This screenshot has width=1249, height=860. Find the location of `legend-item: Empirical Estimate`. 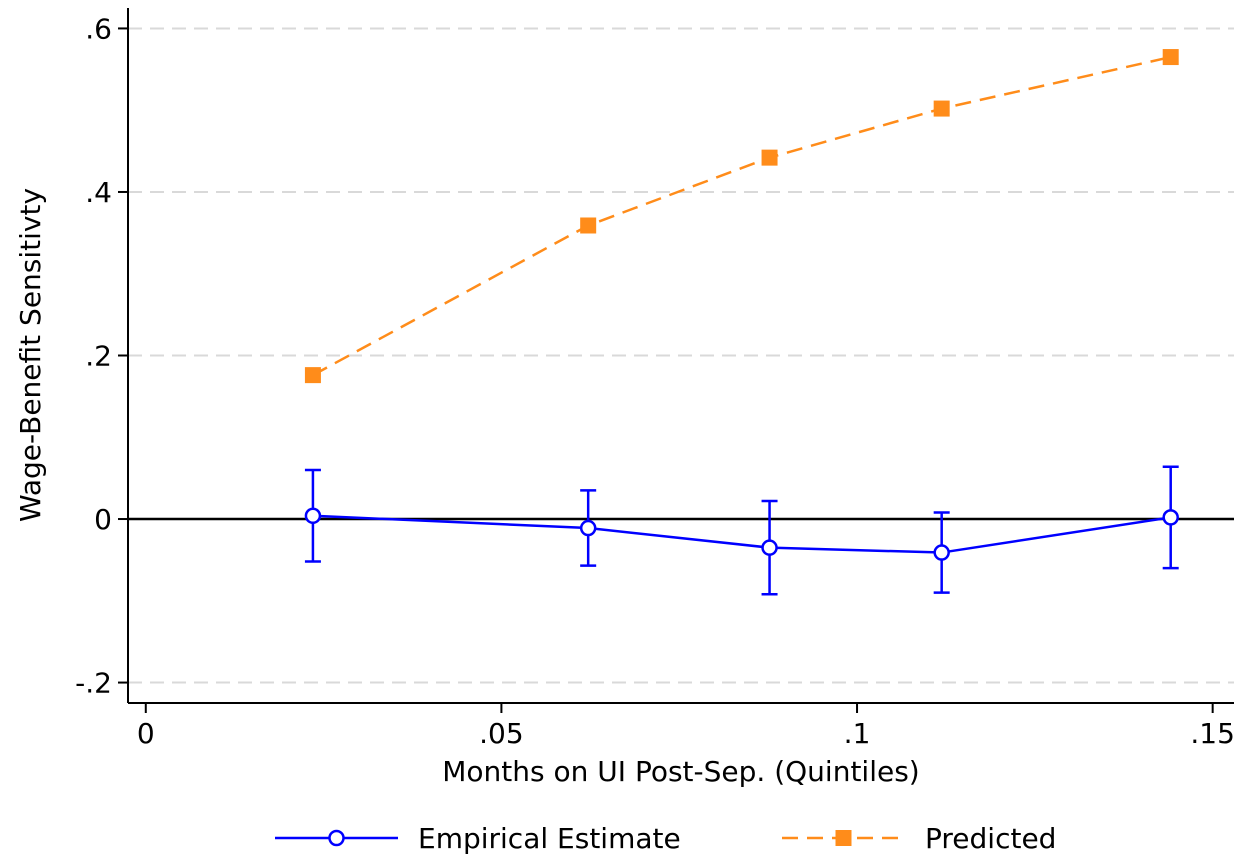

legend-item: Empirical Estimate is located at coordinates (478, 838).